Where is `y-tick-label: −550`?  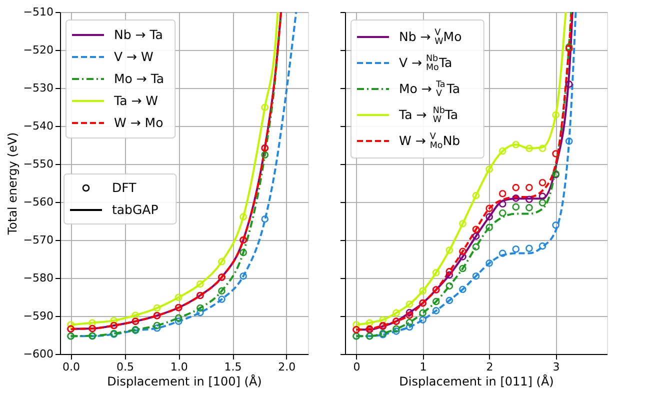
y-tick-label: −550 is located at coordinates (38, 164).